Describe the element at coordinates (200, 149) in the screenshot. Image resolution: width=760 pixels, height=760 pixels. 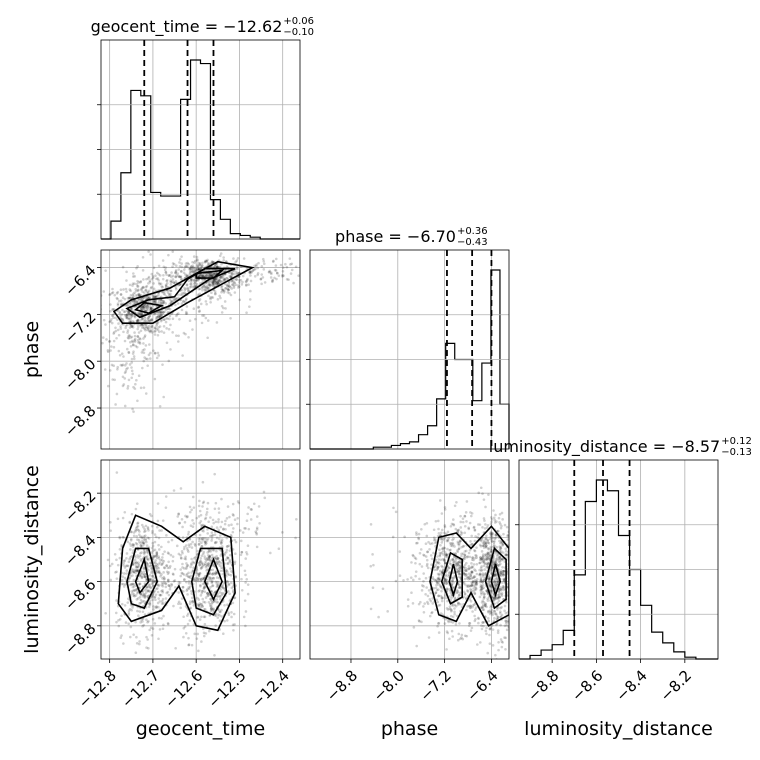
I see `histogram-geocent_time` at that location.